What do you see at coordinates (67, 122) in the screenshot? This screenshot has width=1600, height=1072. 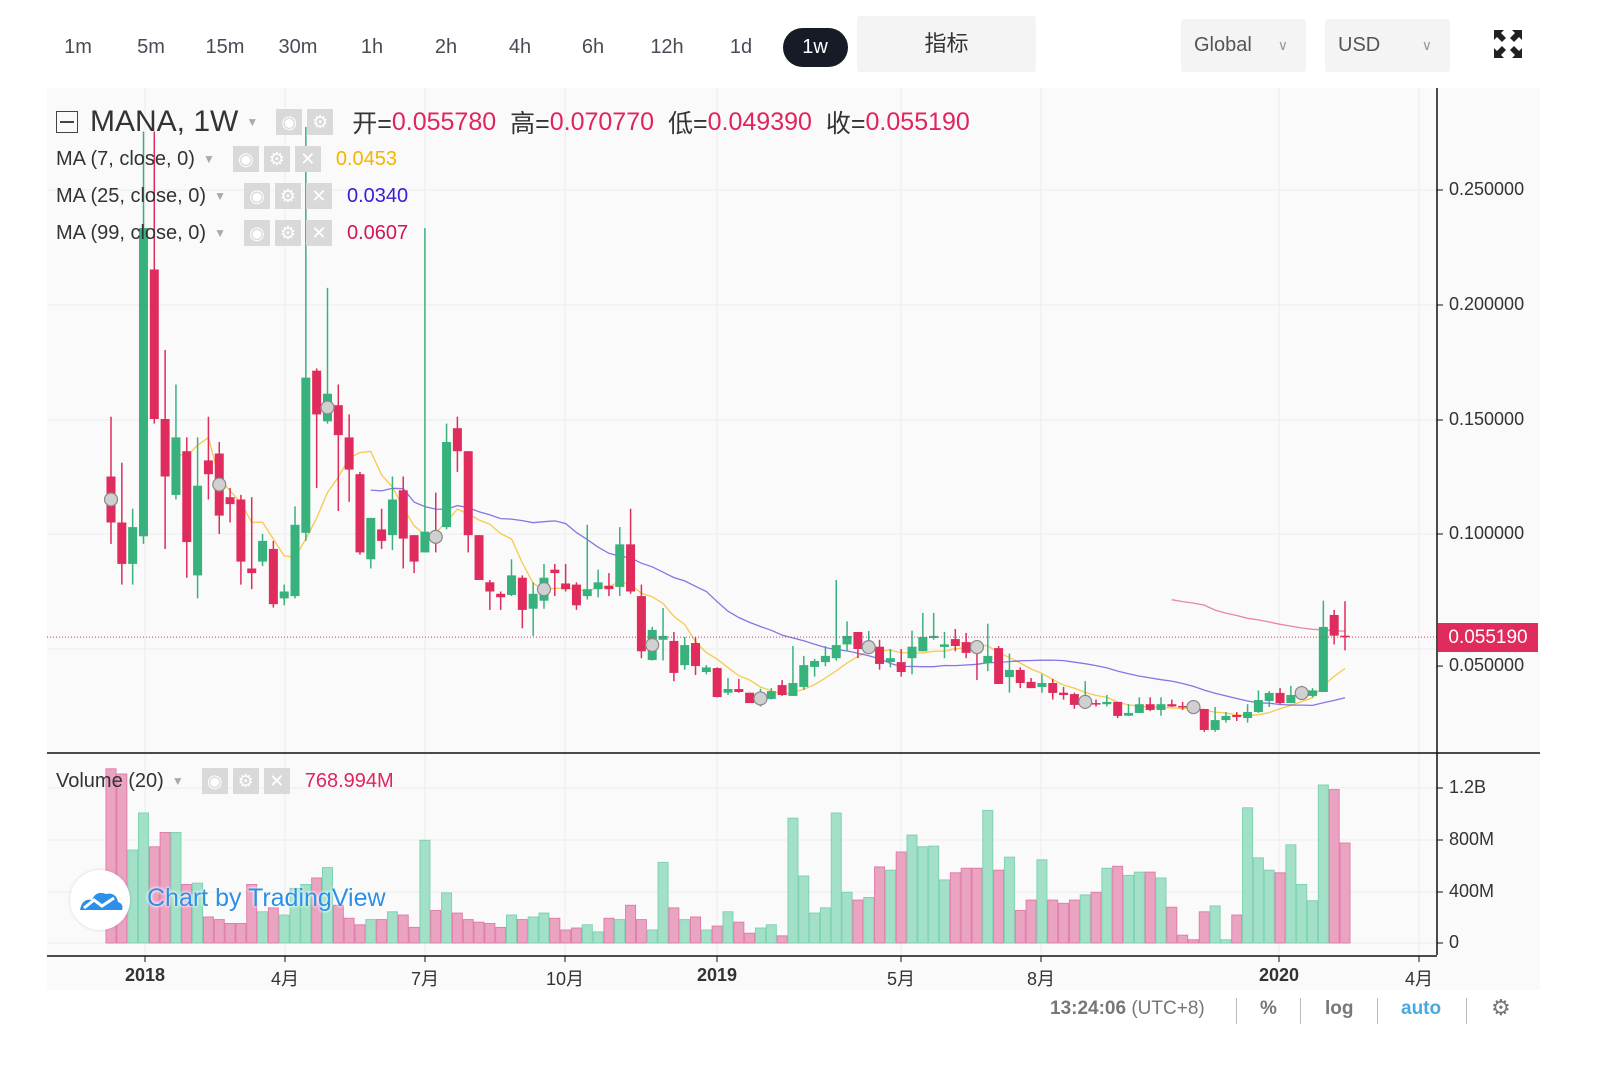 I see `collapse-icon` at bounding box center [67, 122].